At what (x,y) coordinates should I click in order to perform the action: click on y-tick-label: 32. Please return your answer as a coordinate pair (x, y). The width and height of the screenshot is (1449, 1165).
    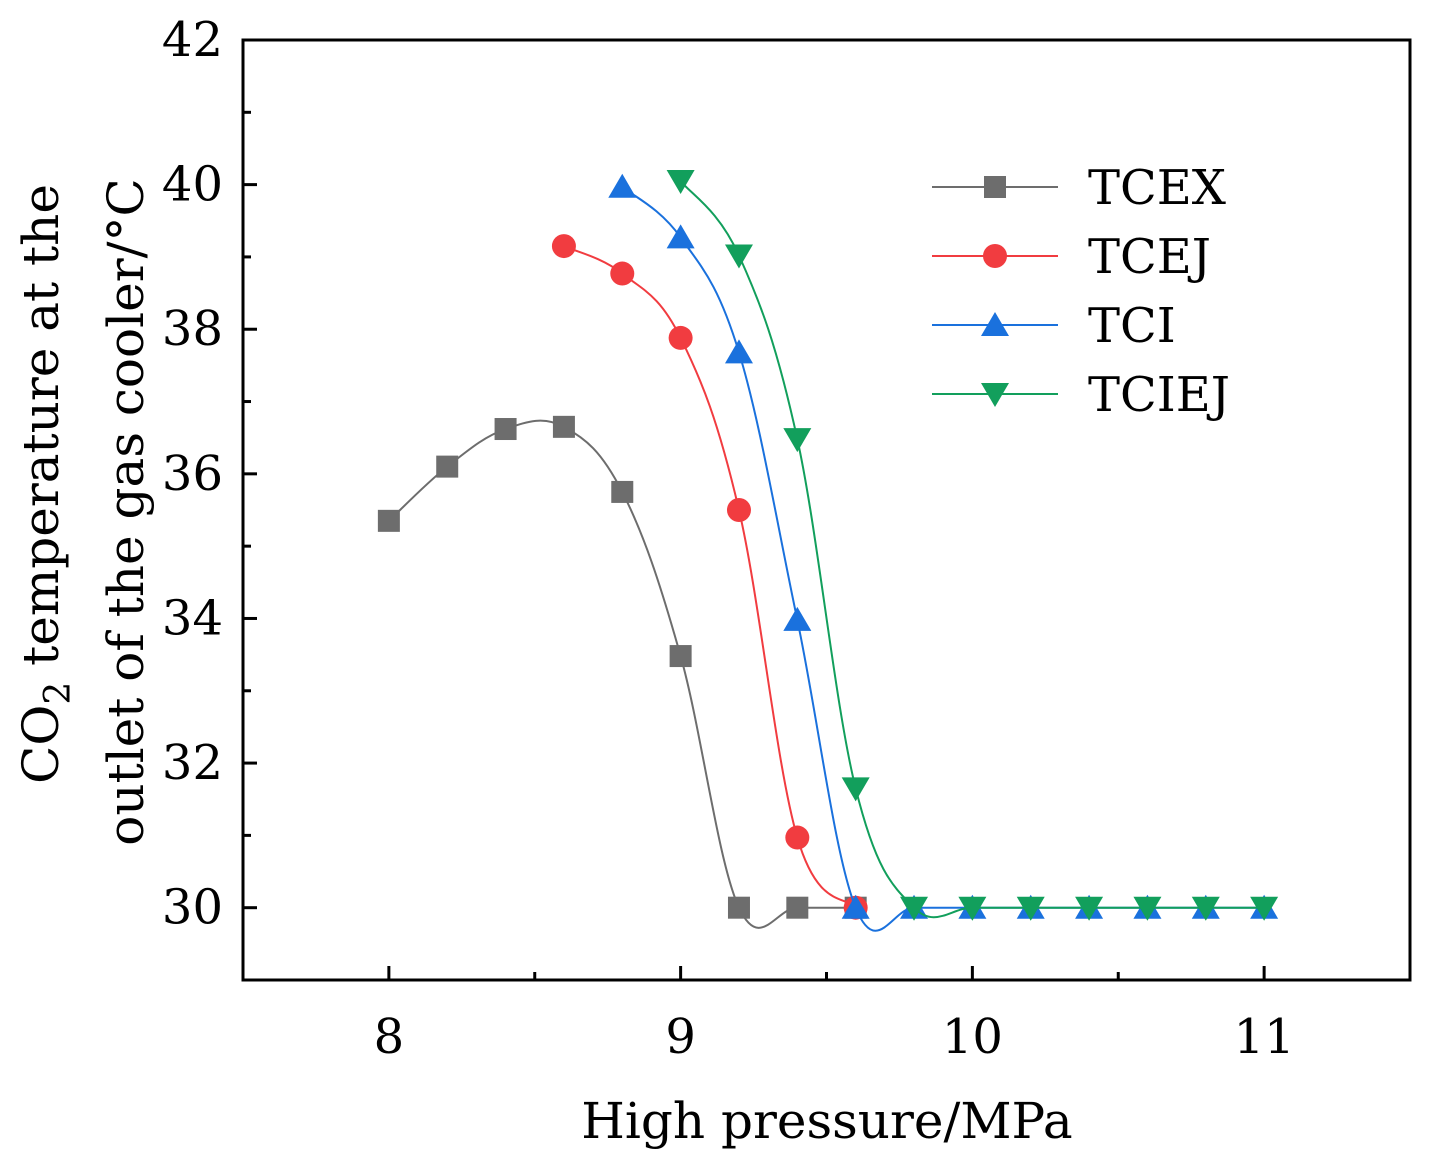
    Looking at the image, I should click on (192, 763).